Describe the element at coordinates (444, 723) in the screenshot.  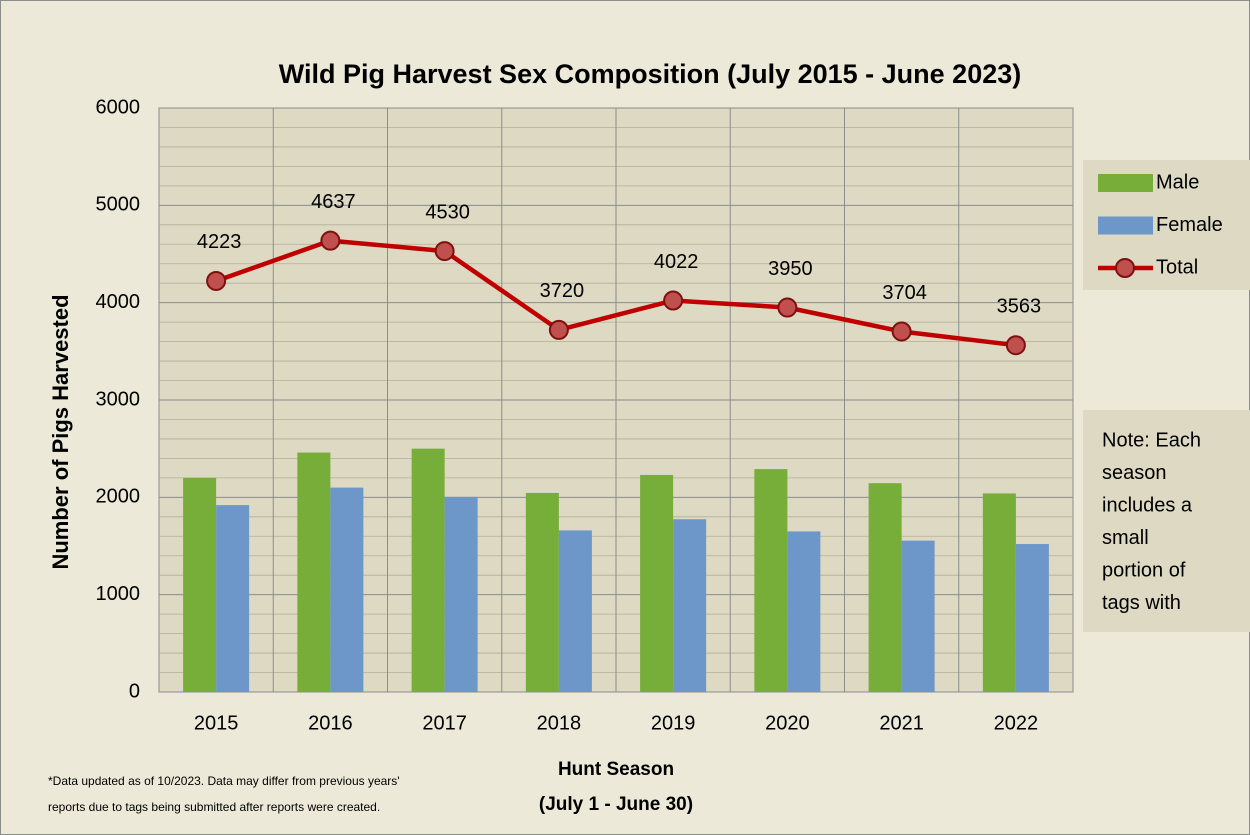
I see `x-tick-label: 2017` at that location.